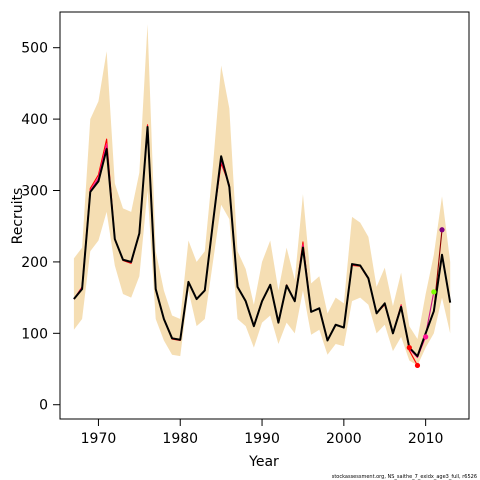 This screenshot has height=480, width=480. I want to click on y-tick-label-400: 400, so click(34, 120).